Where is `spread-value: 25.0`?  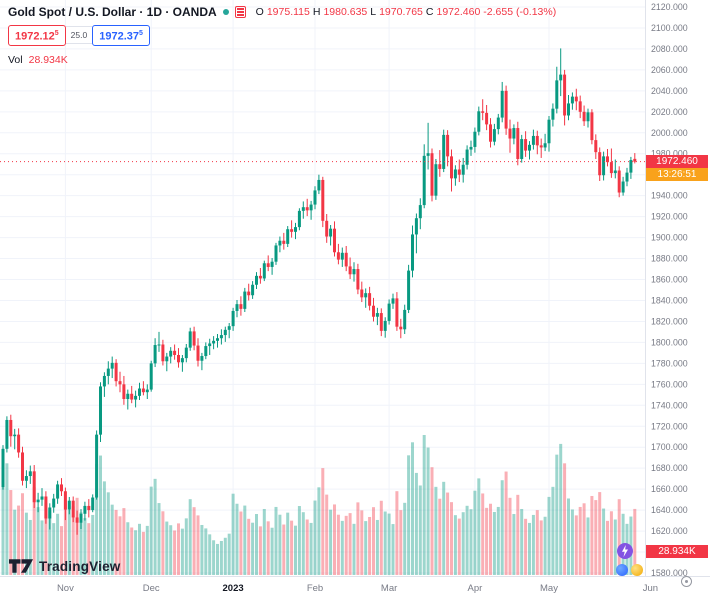
spread-value: 25.0 is located at coordinates (79, 35).